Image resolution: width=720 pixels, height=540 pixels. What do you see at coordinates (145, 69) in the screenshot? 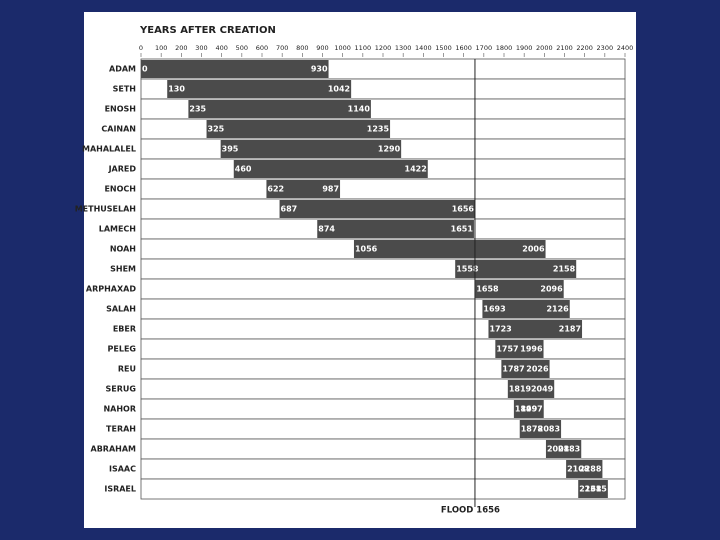
I see `start-label: 0` at bounding box center [145, 69].